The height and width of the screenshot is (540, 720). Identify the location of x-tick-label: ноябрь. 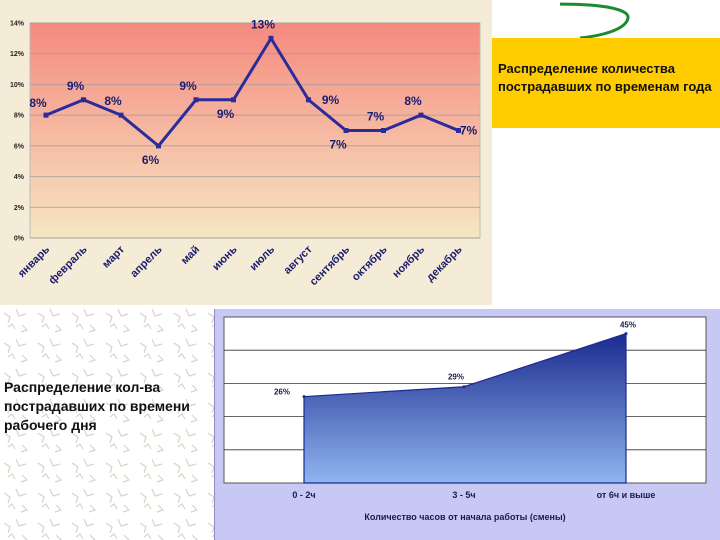
(408, 261).